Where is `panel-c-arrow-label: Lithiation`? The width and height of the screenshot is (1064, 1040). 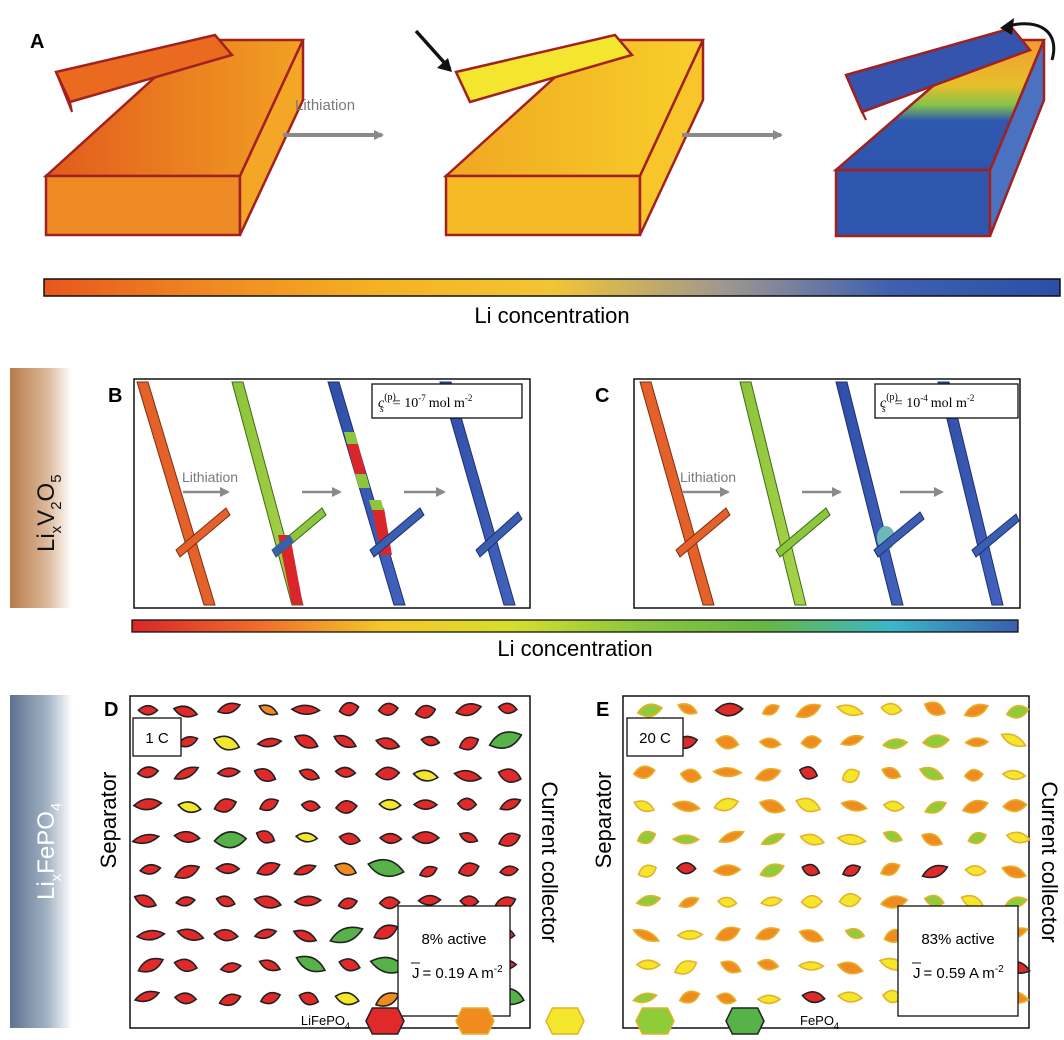
panel-c-arrow-label: Lithiation is located at coordinates (708, 477).